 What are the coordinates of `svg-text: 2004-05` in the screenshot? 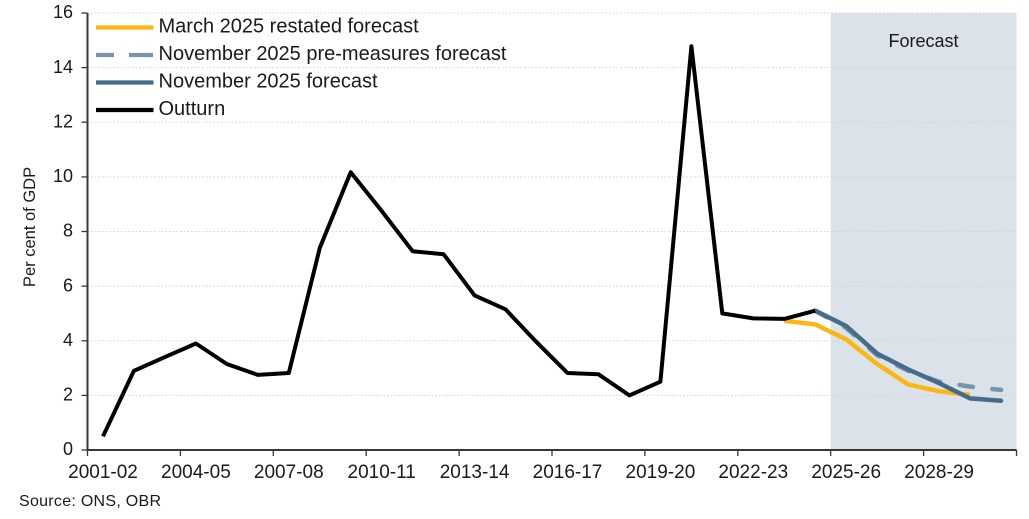 It's located at (196, 472).